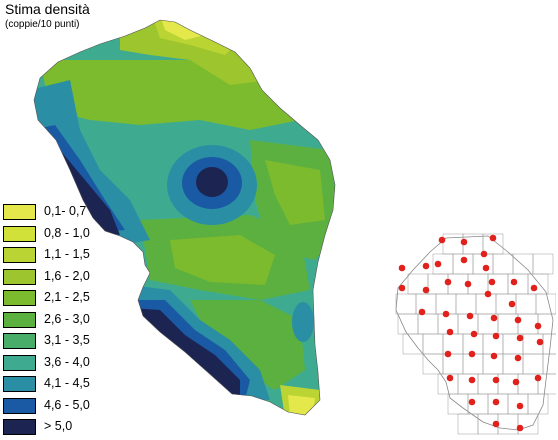 Image resolution: width=558 pixels, height=440 pixels. I want to click on legend-item: 0,8 - 1,0, so click(73, 234).